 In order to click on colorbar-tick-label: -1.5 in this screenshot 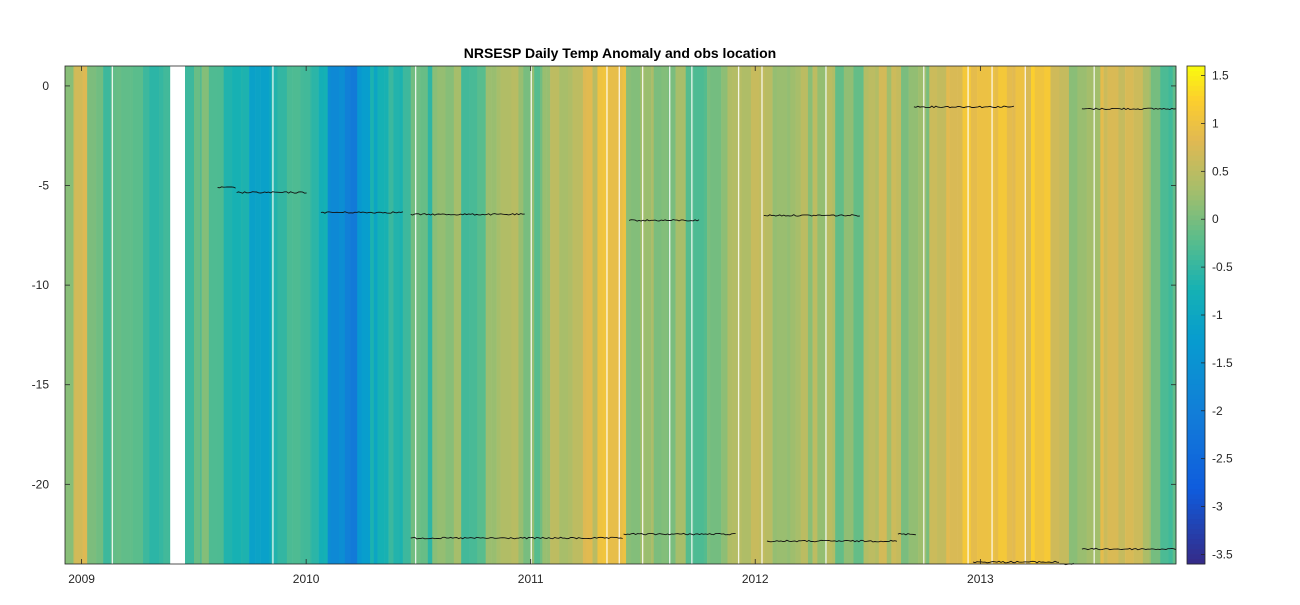, I will do `click(1222, 363)`.